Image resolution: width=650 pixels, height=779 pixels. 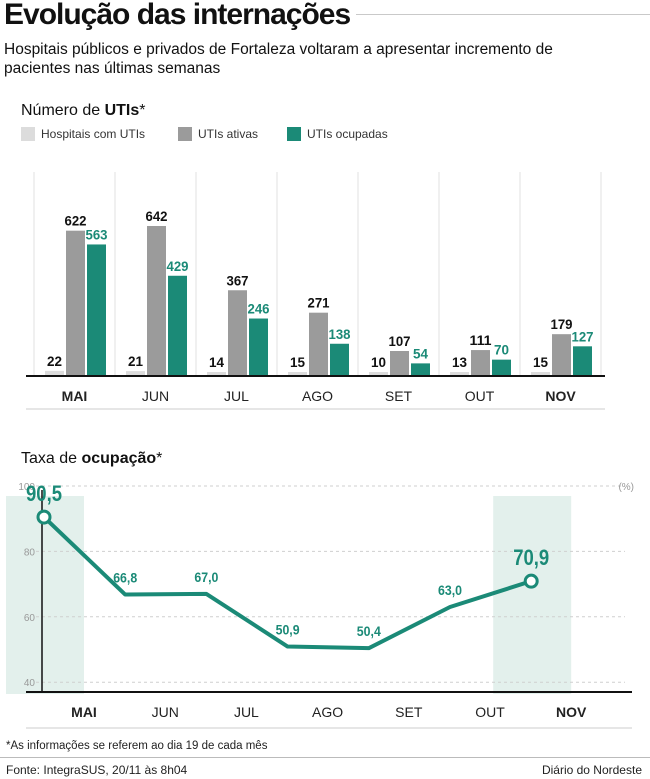 I want to click on legend-item-ocupadas: UTIs ocupadas, so click(x=337, y=134).